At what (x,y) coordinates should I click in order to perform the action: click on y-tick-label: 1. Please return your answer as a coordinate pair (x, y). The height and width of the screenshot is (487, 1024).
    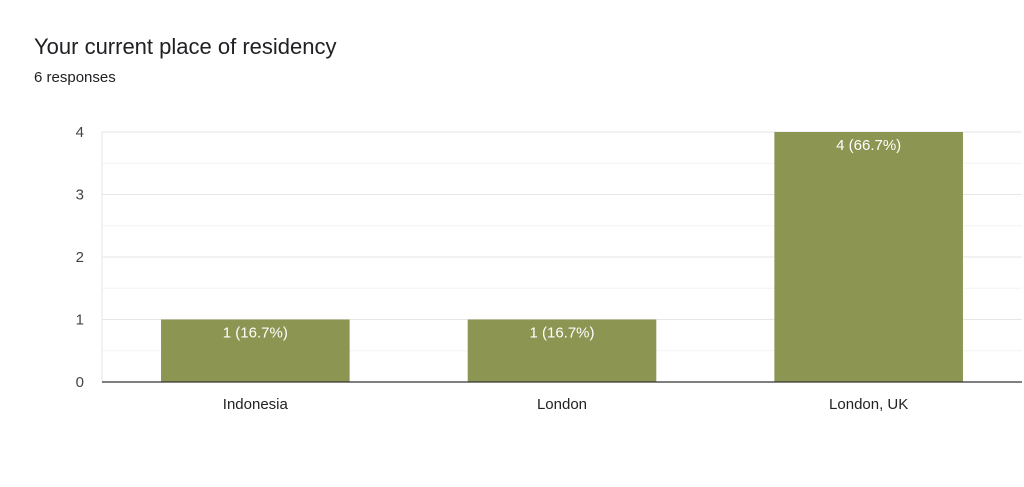
    Looking at the image, I should click on (80, 320).